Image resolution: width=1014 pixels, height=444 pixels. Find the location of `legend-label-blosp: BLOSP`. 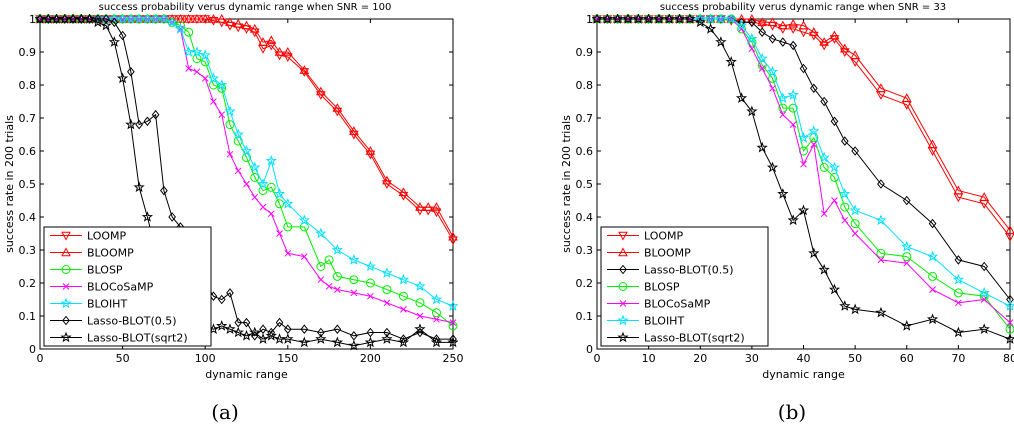

legend-label-blosp: BLOSP is located at coordinates (105, 270).